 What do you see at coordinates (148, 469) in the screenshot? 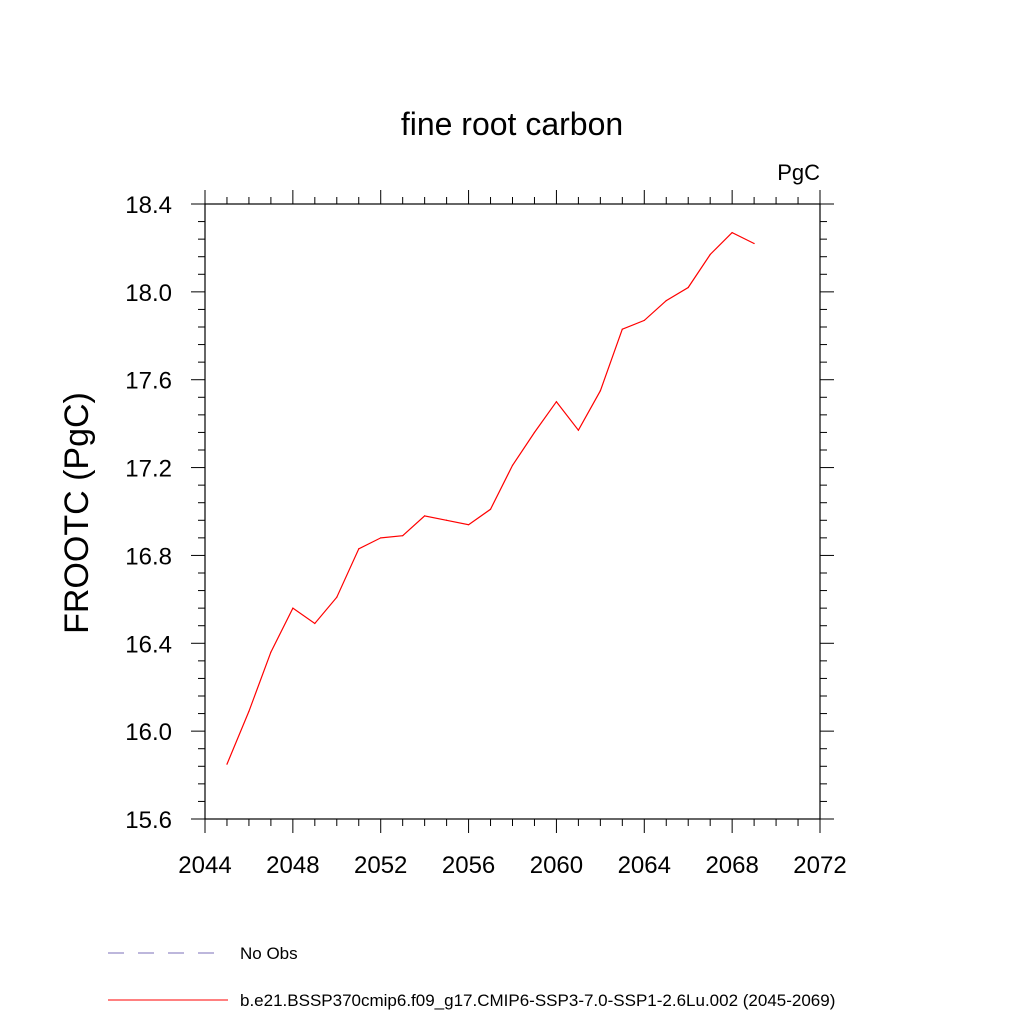
I see `y-tick-label: 17.2` at bounding box center [148, 469].